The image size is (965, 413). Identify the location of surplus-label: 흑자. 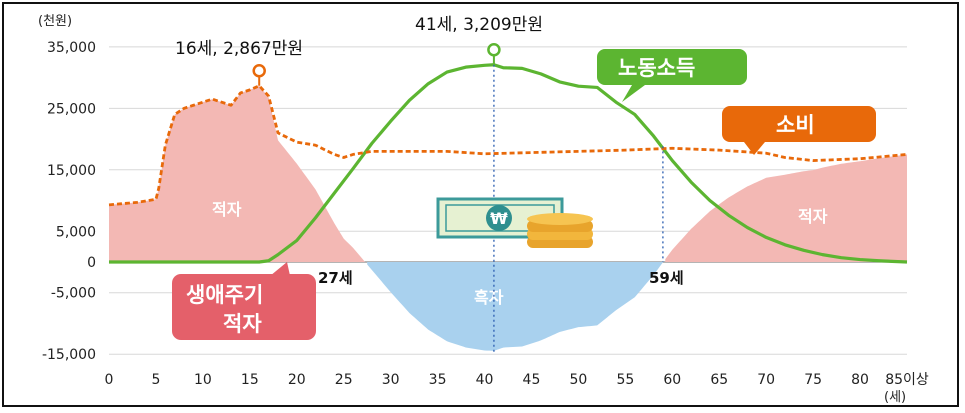
(489, 297).